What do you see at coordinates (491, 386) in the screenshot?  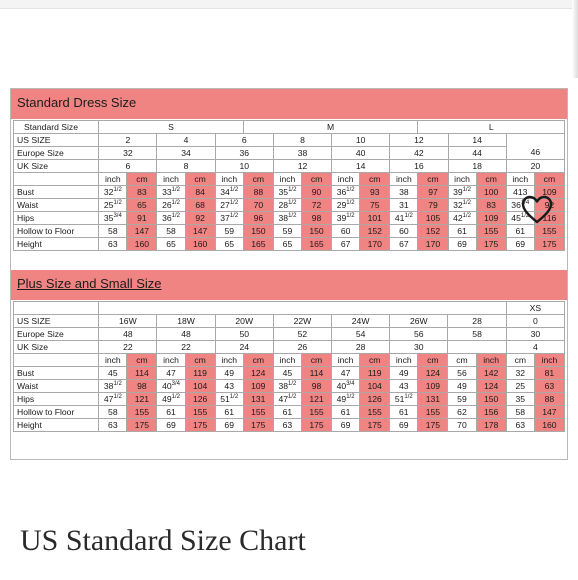 I see `measurement-cell: 124` at bounding box center [491, 386].